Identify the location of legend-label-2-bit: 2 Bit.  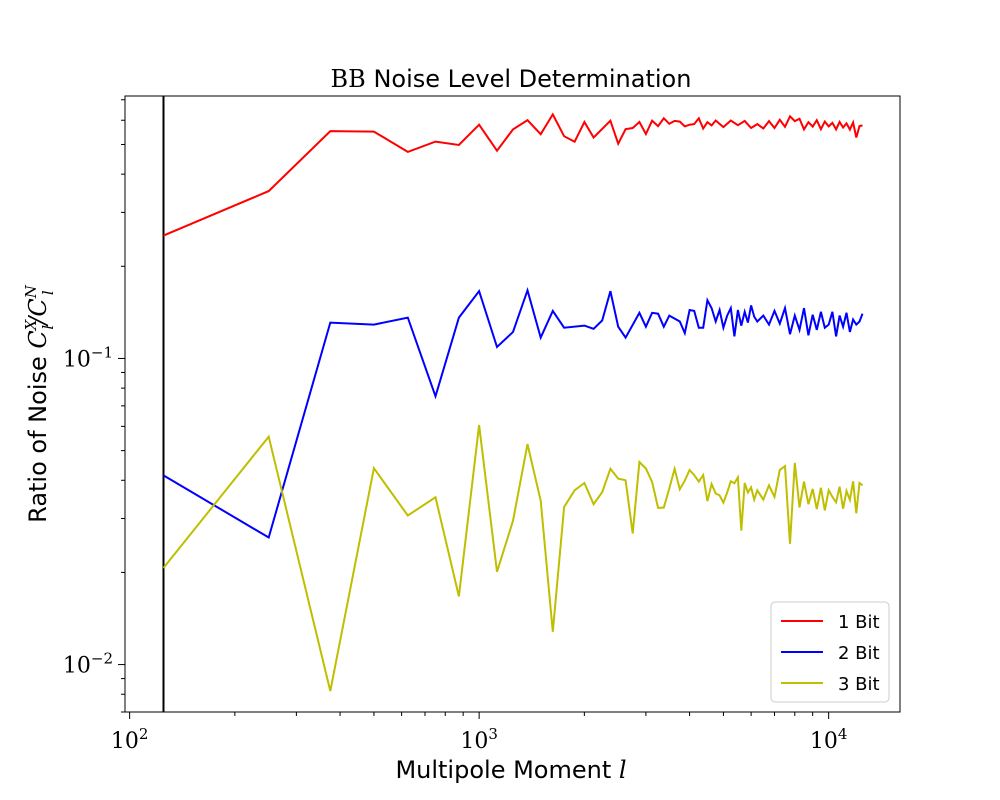
(859, 653).